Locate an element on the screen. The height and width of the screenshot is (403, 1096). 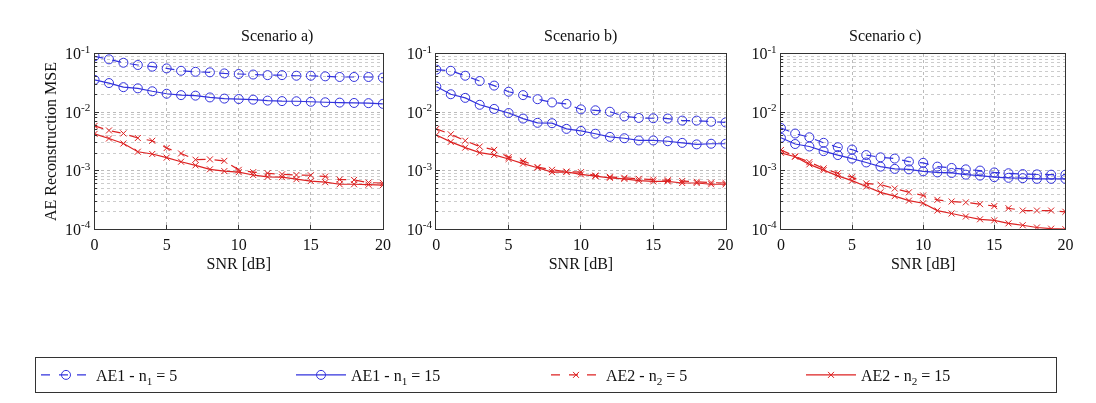
x-tick-label: 10 is located at coordinates (580, 244).